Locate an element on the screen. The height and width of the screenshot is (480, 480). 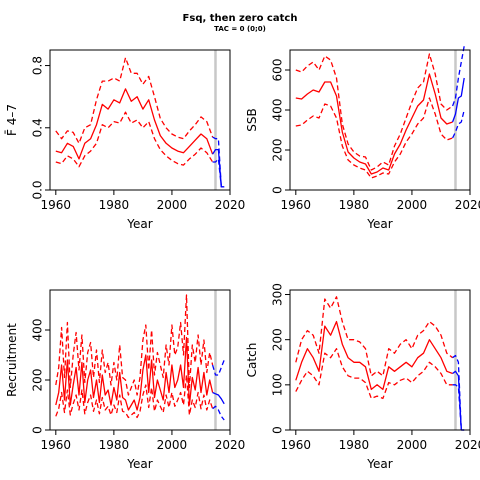
panel-1-frame is located at coordinates (380, 120).